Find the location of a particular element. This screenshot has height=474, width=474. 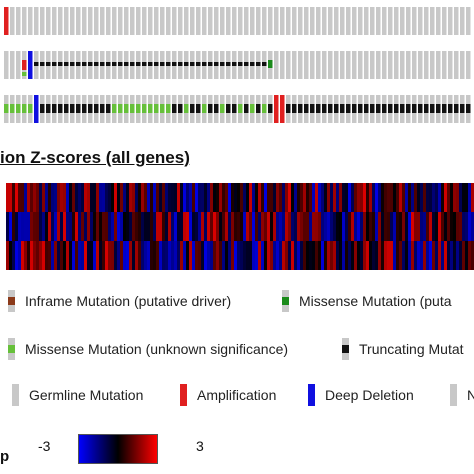

legend-item-missense-driver: Missense Mutation (puta is located at coordinates (367, 301).